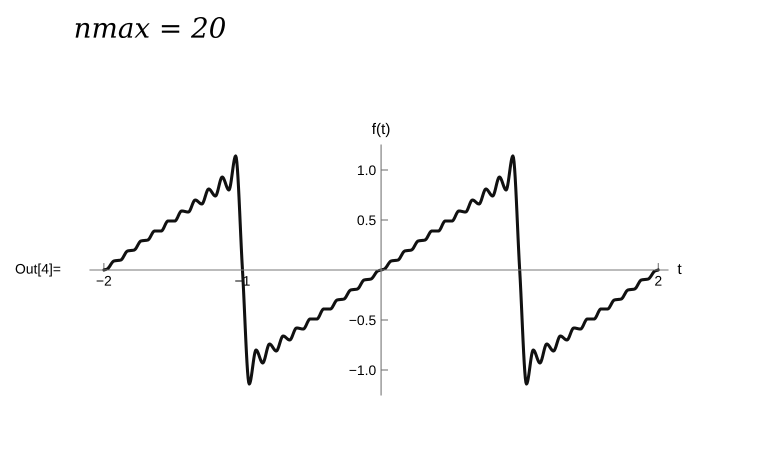 Image resolution: width=769 pixels, height=462 pixels. What do you see at coordinates (38, 270) in the screenshot?
I see `text: Out[4]=` at bounding box center [38, 270].